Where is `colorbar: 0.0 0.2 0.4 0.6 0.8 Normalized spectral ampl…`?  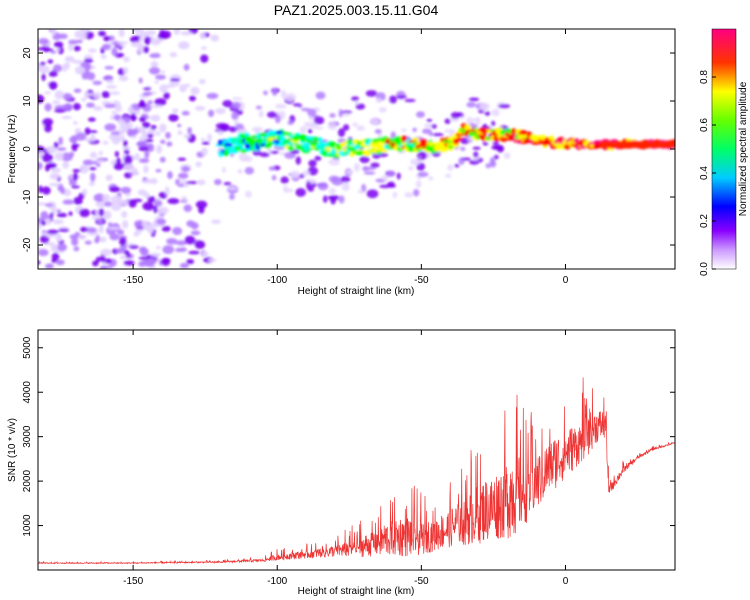
colorbar: 0.0 0.2 0.4 0.6 0.8 Normalized spectral ampl… is located at coordinates (724, 152).